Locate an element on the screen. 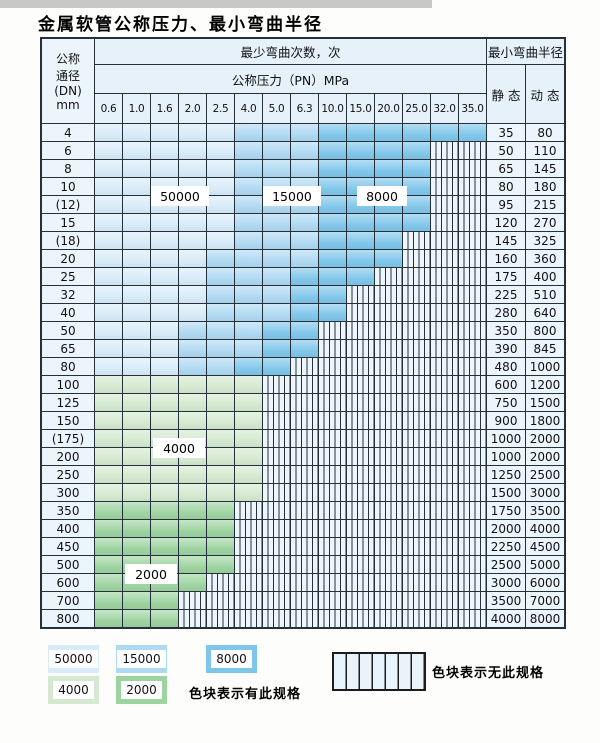 The height and width of the screenshot is (743, 600). pressure-header: 公称压力（PN）MPa is located at coordinates (290, 79).